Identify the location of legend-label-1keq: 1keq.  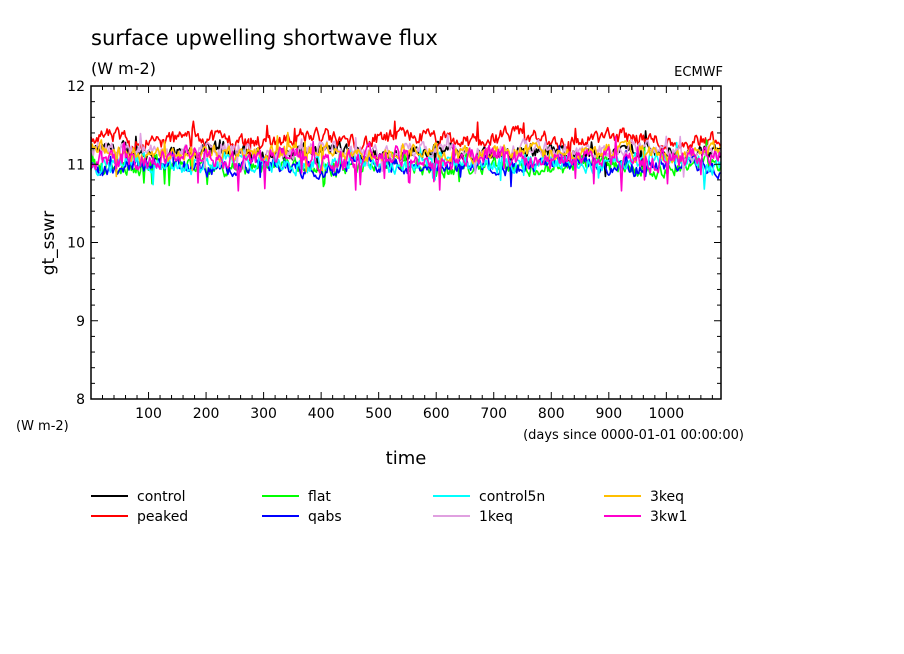
(496, 517).